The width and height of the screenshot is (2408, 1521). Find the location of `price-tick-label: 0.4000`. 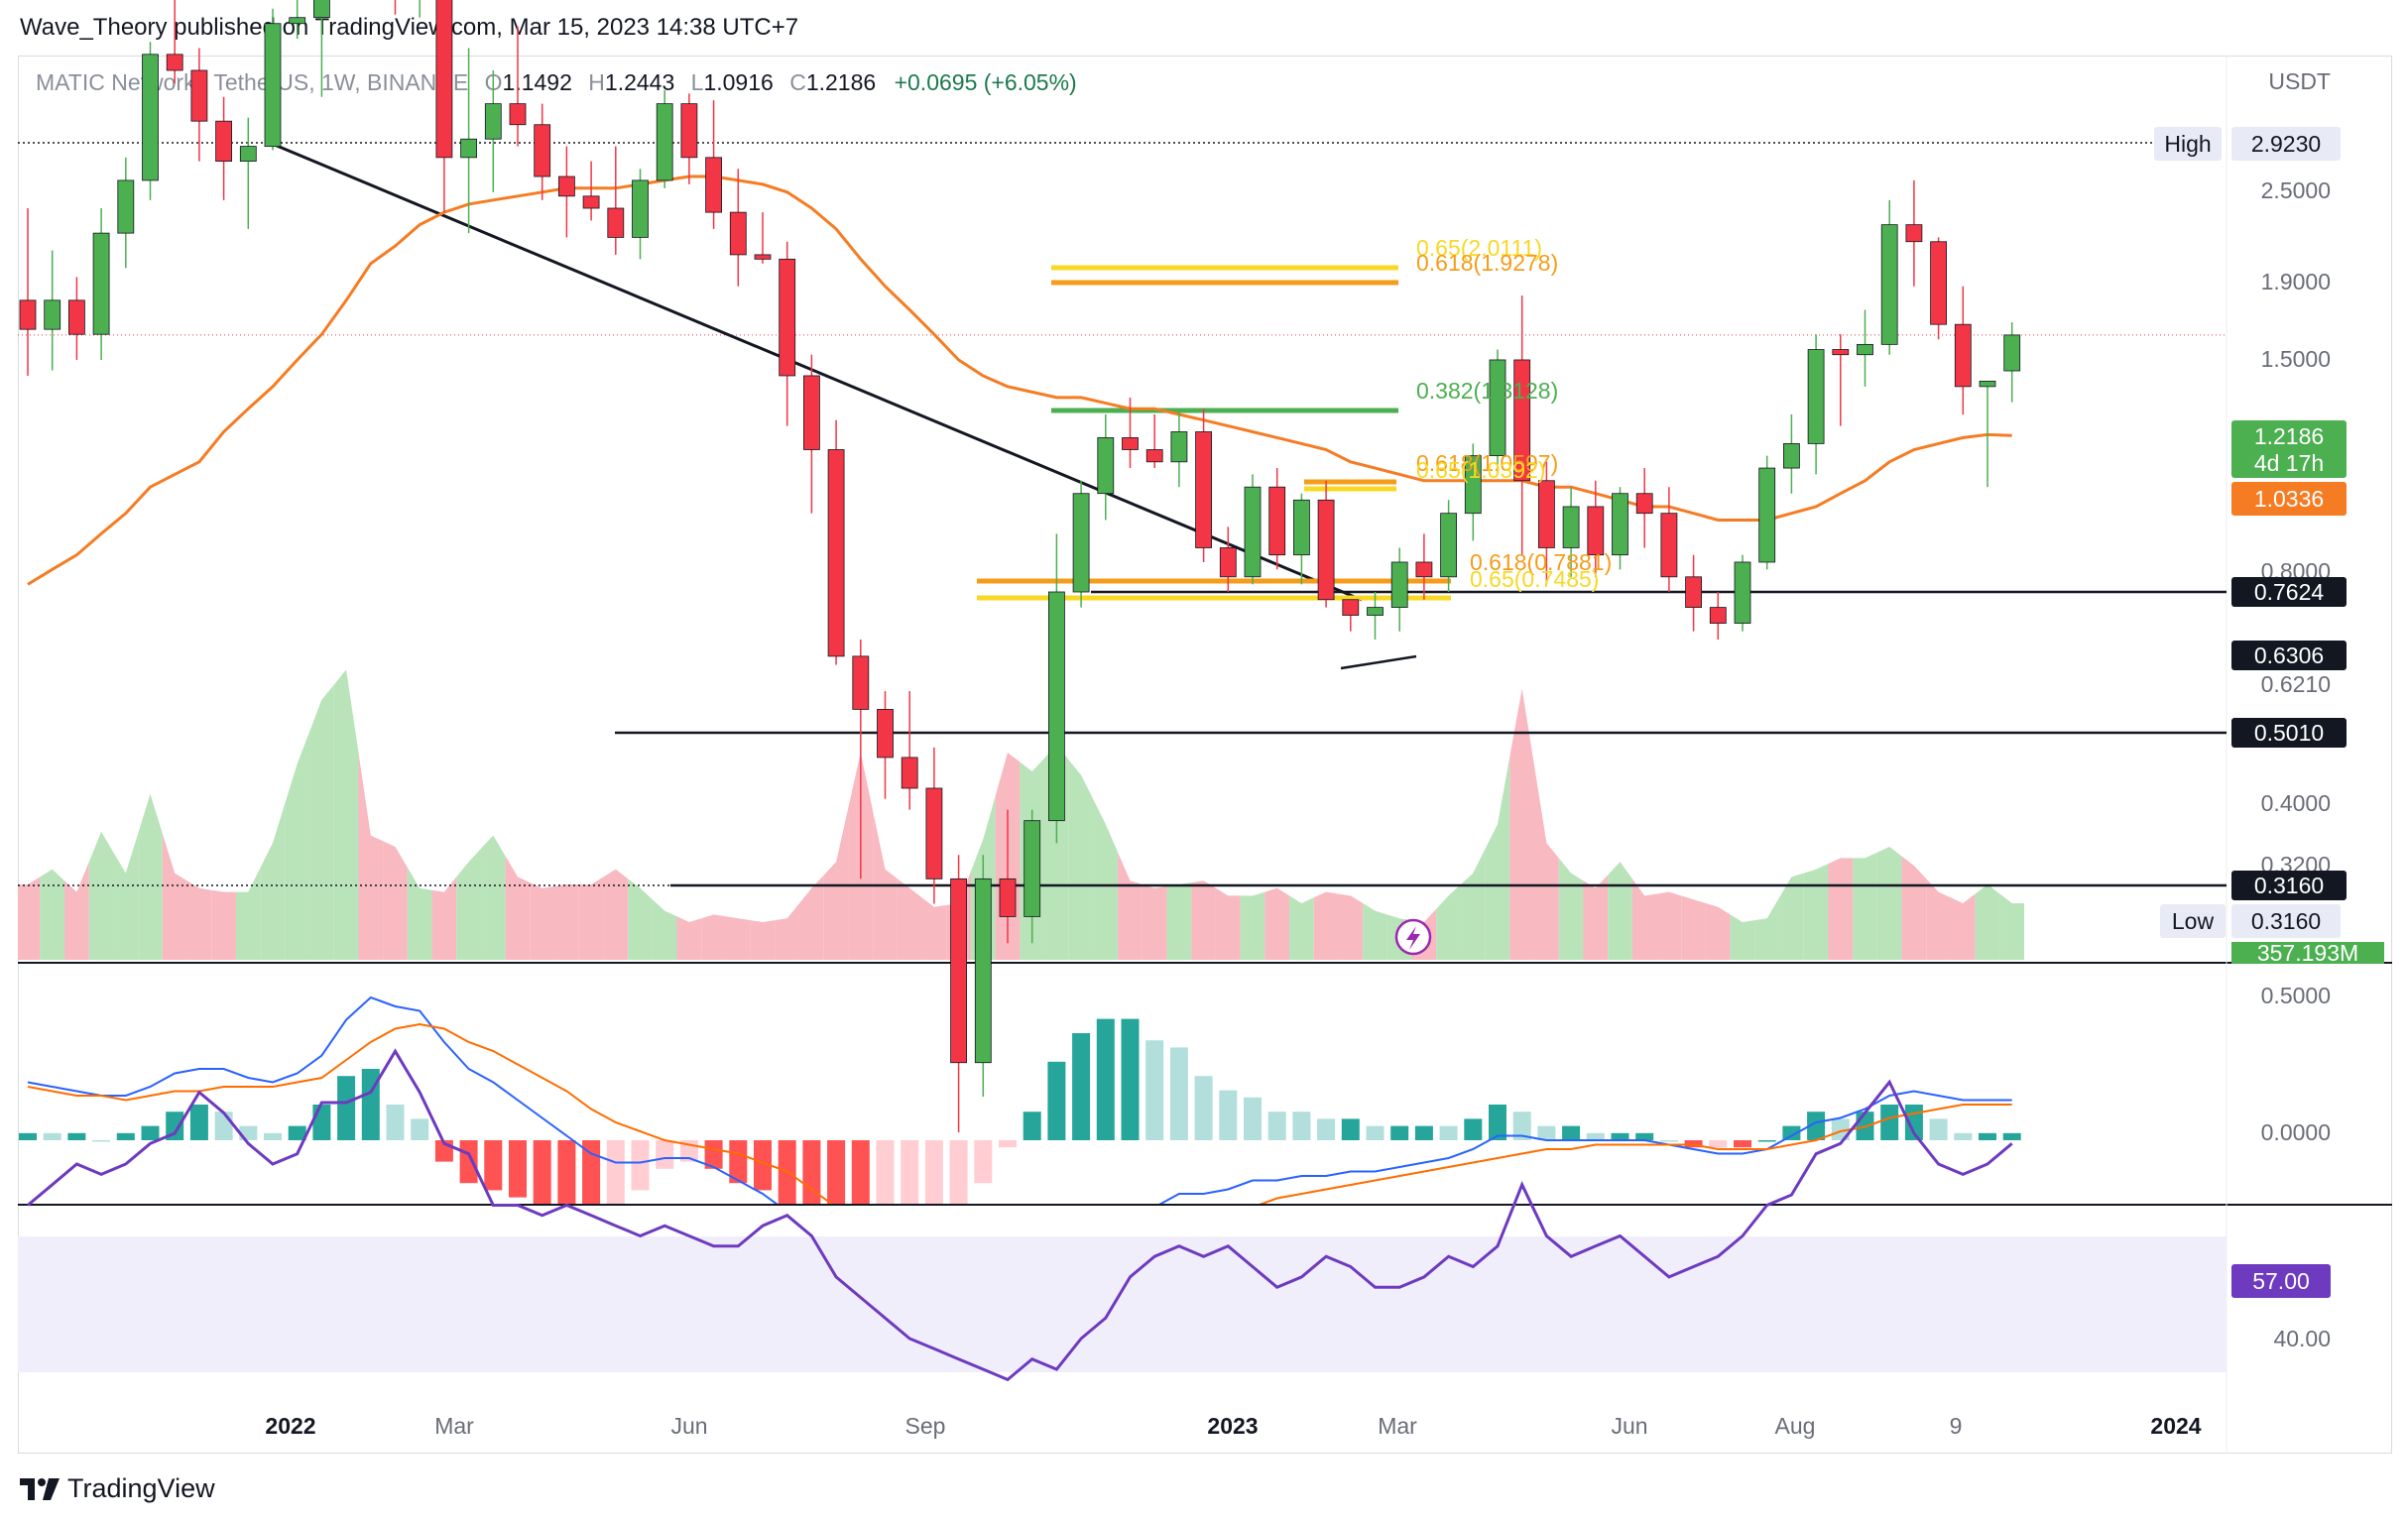

price-tick-label: 0.4000 is located at coordinates (2296, 803).